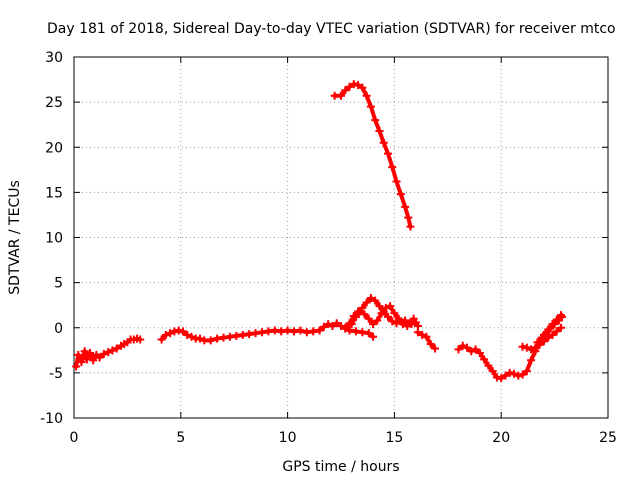 The height and width of the screenshot is (480, 640). Describe the element at coordinates (372, 155) in the screenshot. I see `series-seg-f` at that location.